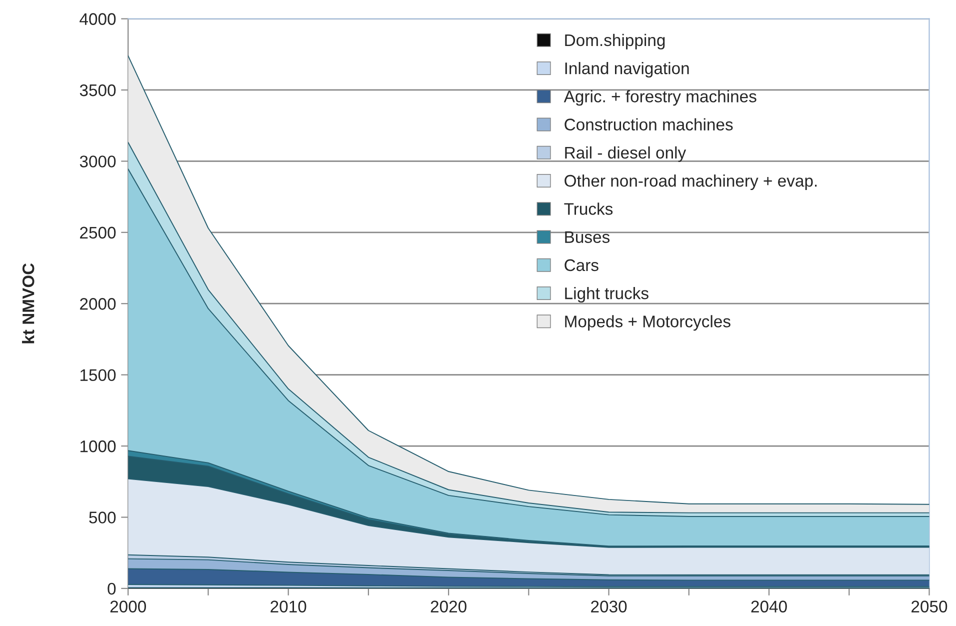 Image resolution: width=956 pixels, height=626 pixels. What do you see at coordinates (690, 182) in the screenshot?
I see `legend-label: Other non-road machinery + evap.` at bounding box center [690, 182].